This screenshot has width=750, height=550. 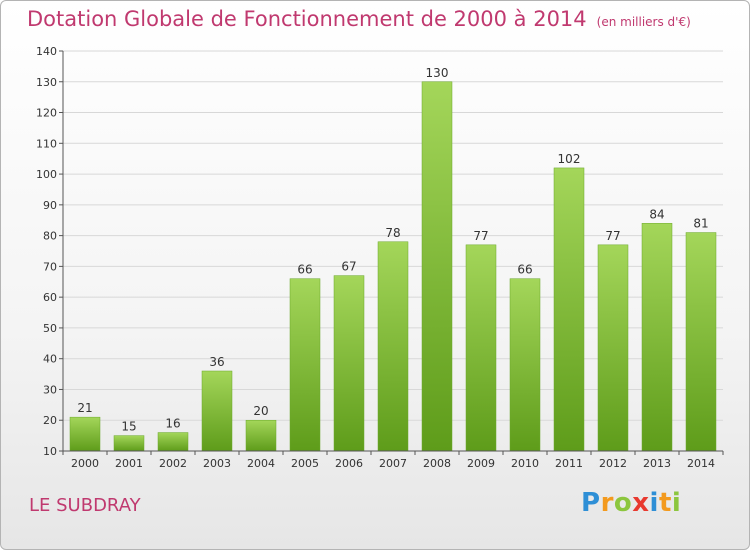 I want to click on y-tick-label: 130, so click(x=46, y=82).